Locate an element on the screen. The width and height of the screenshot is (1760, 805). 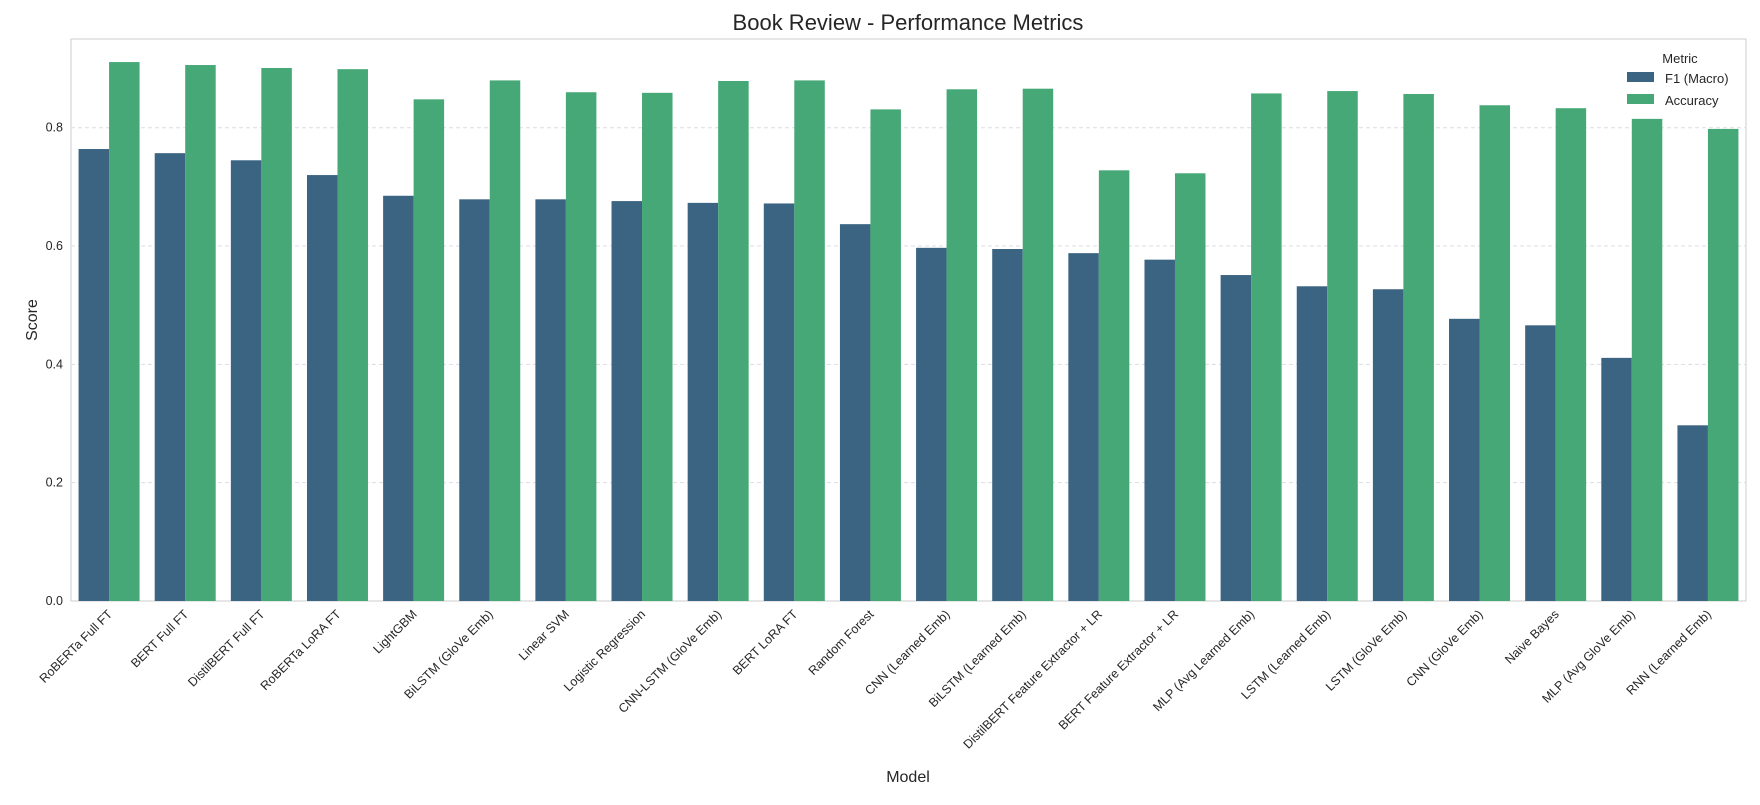
x-tick-label: BERT Feature Extractor + LR is located at coordinates (1118, 669).